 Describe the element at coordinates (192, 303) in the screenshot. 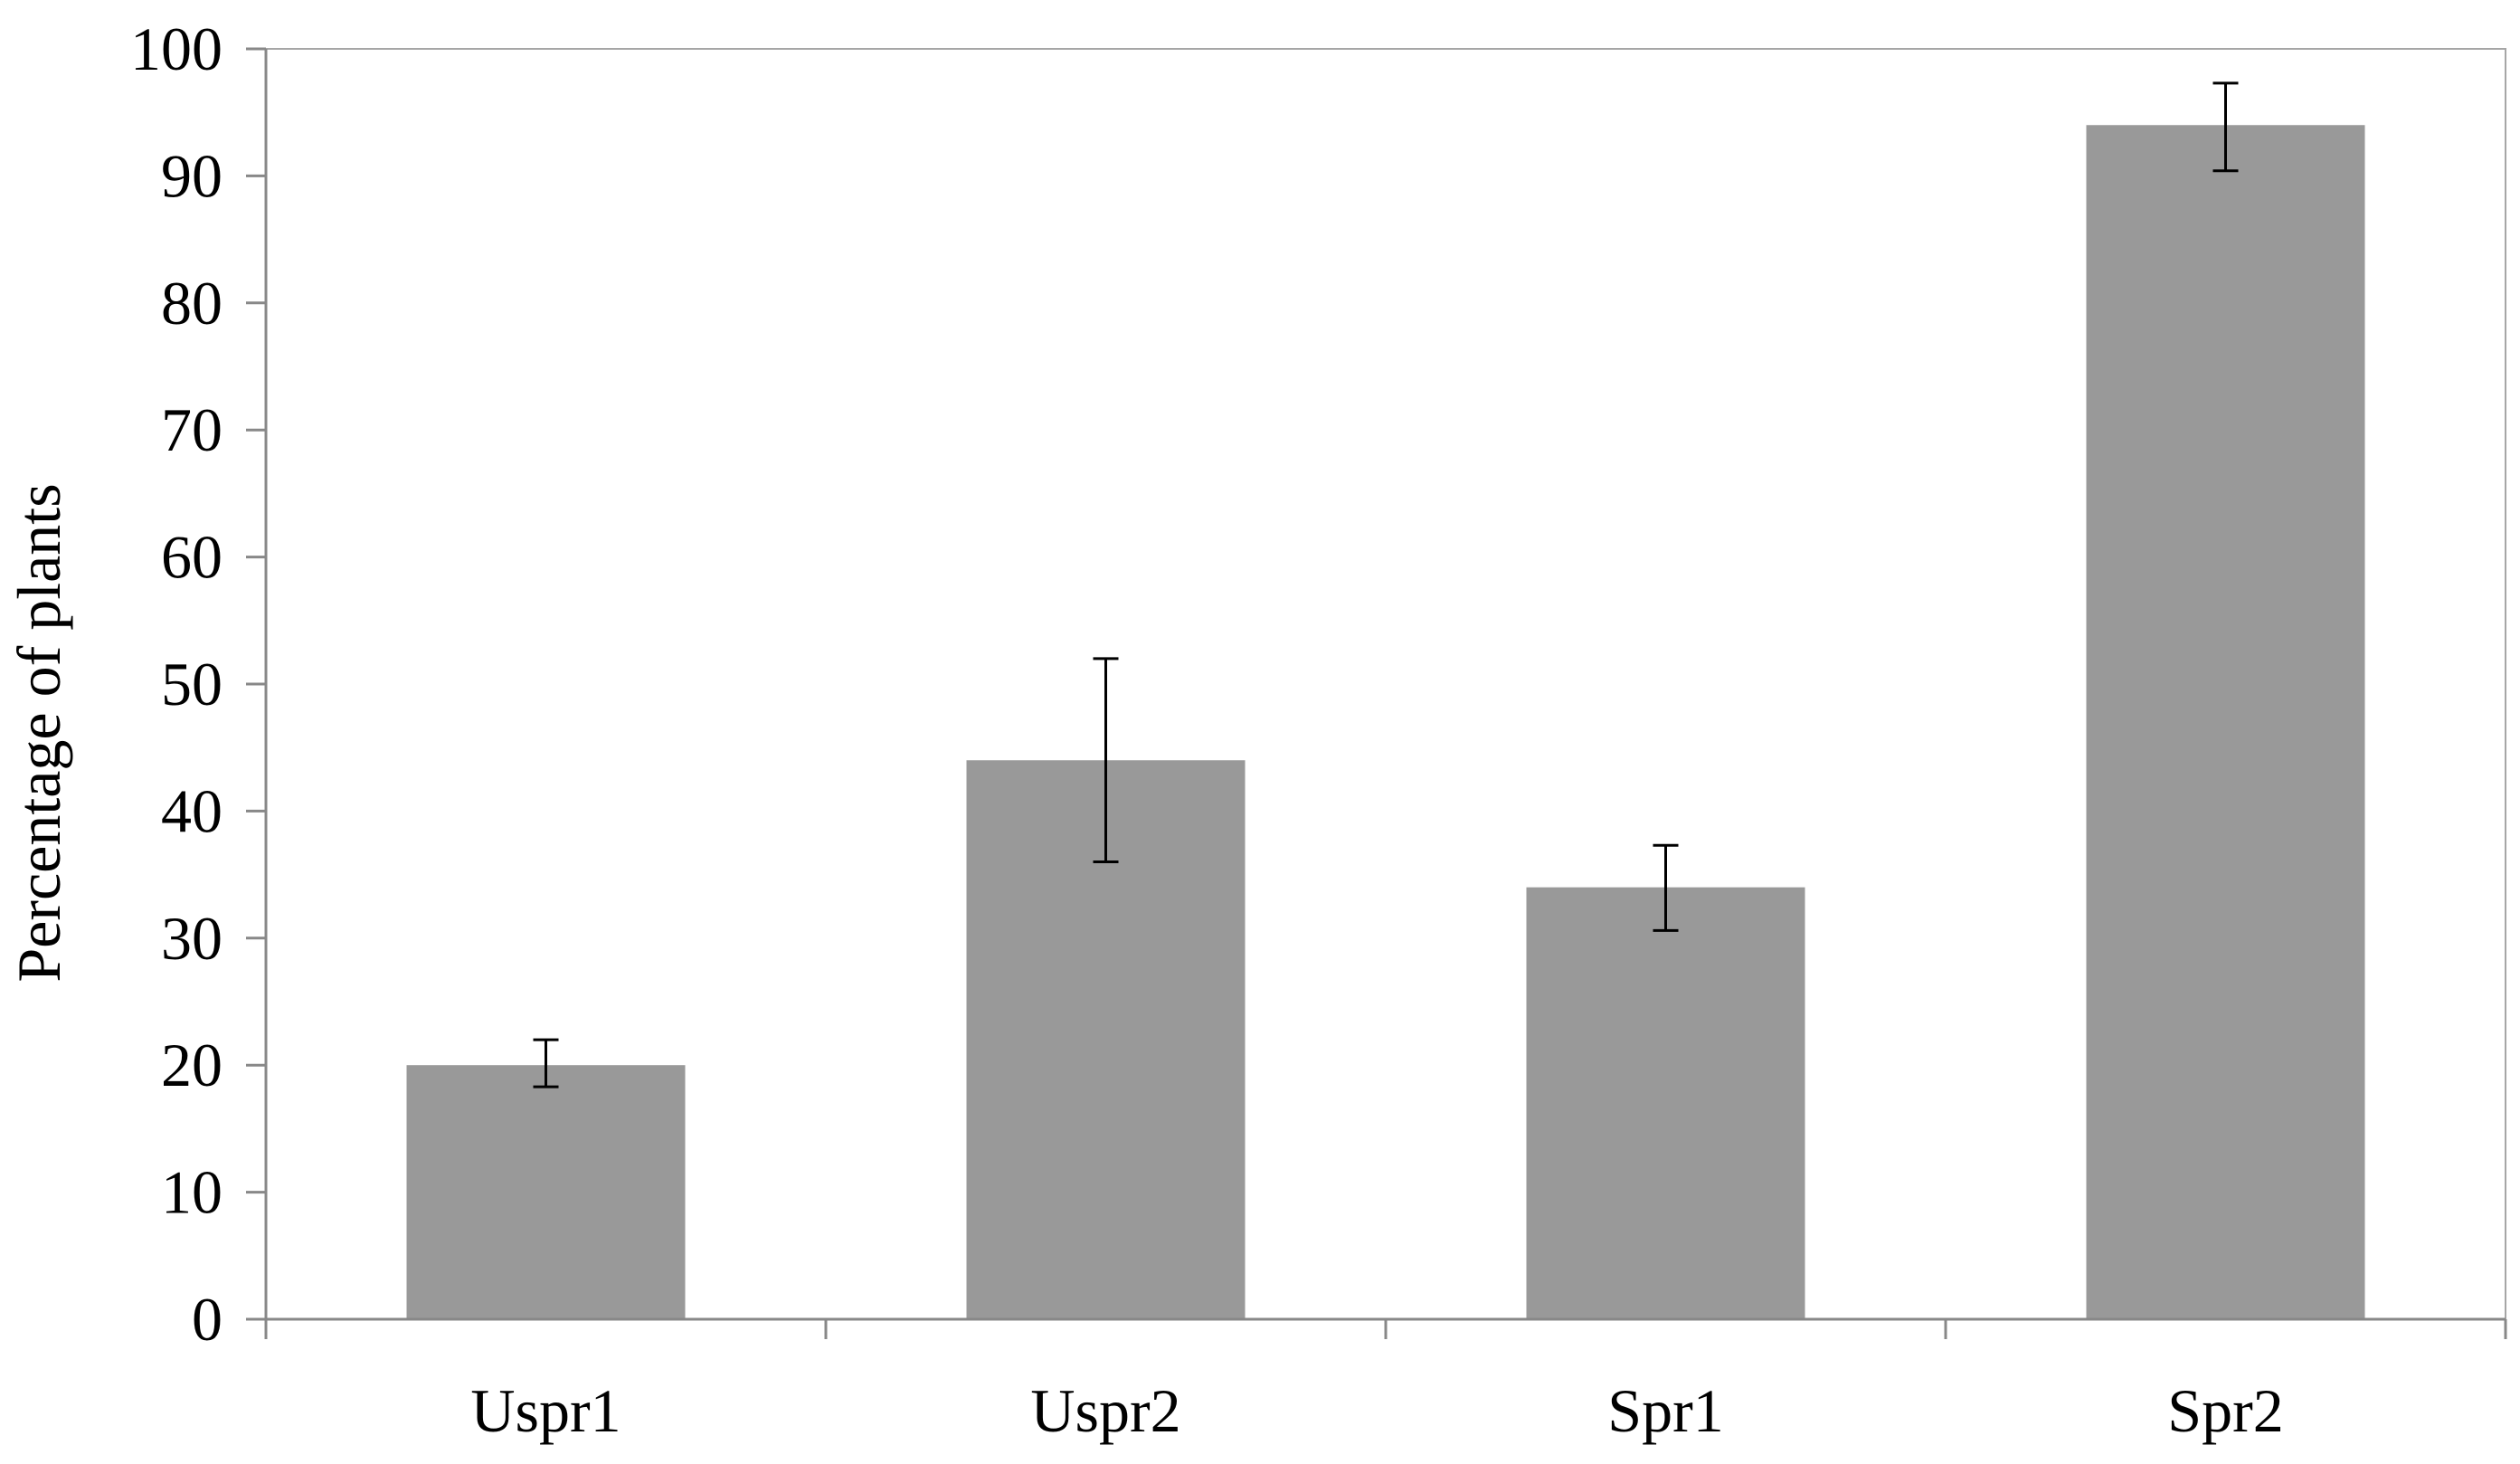

I see `y-tick-label: 80` at that location.